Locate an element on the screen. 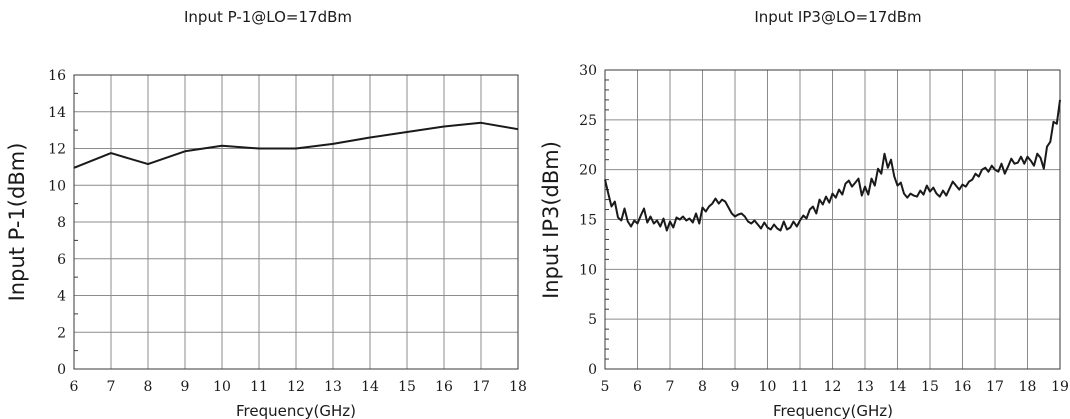 Image resolution: width=1070 pixels, height=419 pixels. chart-title: Input P-1@LO=17dBm is located at coordinates (268, 17).